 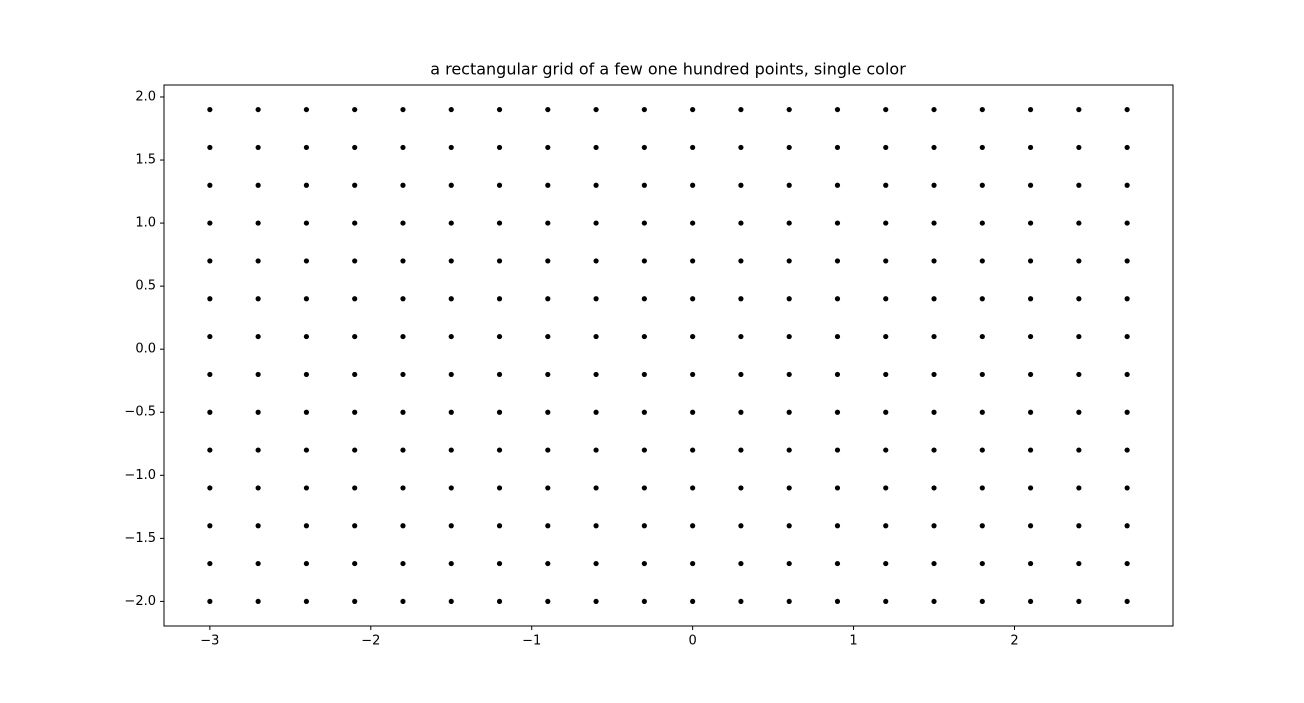 What do you see at coordinates (145, 223) in the screenshot?
I see `y-tick-label: 1.0` at bounding box center [145, 223].